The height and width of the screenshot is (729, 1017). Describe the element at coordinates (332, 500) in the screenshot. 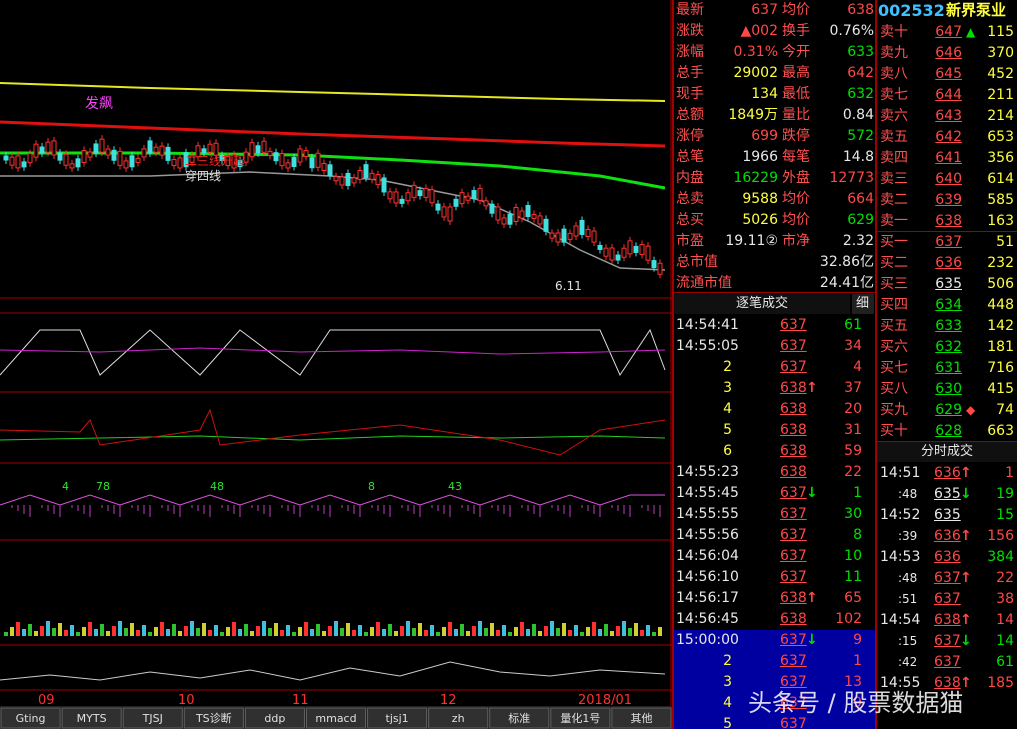

I see `indicator-line` at that location.